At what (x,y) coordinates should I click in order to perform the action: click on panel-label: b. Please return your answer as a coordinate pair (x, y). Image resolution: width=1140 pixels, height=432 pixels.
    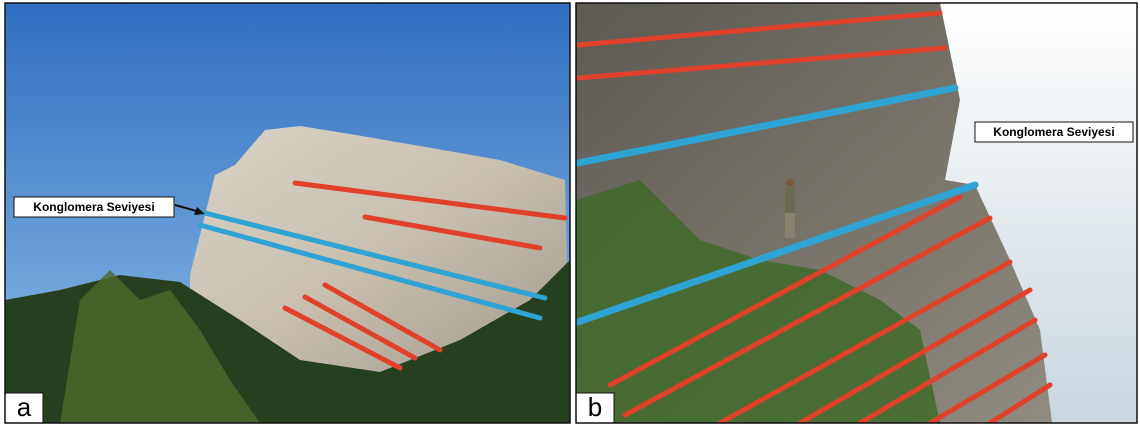
    Looking at the image, I should click on (595, 407).